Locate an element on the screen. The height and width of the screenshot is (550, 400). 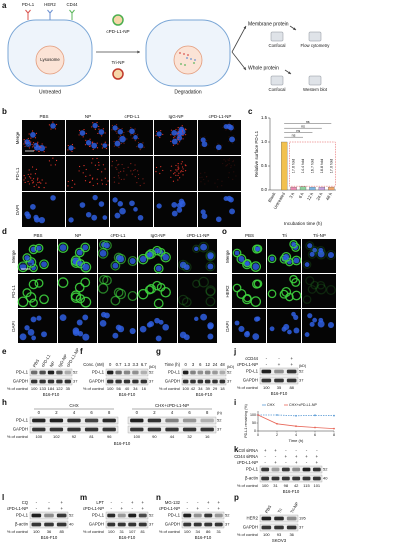
label: 0 is located at coordinates (137, 412).